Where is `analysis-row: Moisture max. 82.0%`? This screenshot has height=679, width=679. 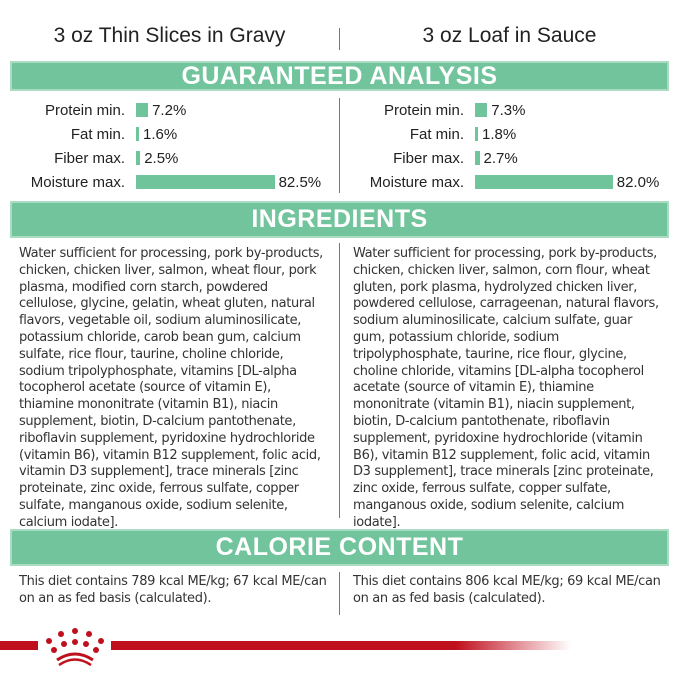 analysis-row: Moisture max. 82.0% is located at coordinates (505, 182).